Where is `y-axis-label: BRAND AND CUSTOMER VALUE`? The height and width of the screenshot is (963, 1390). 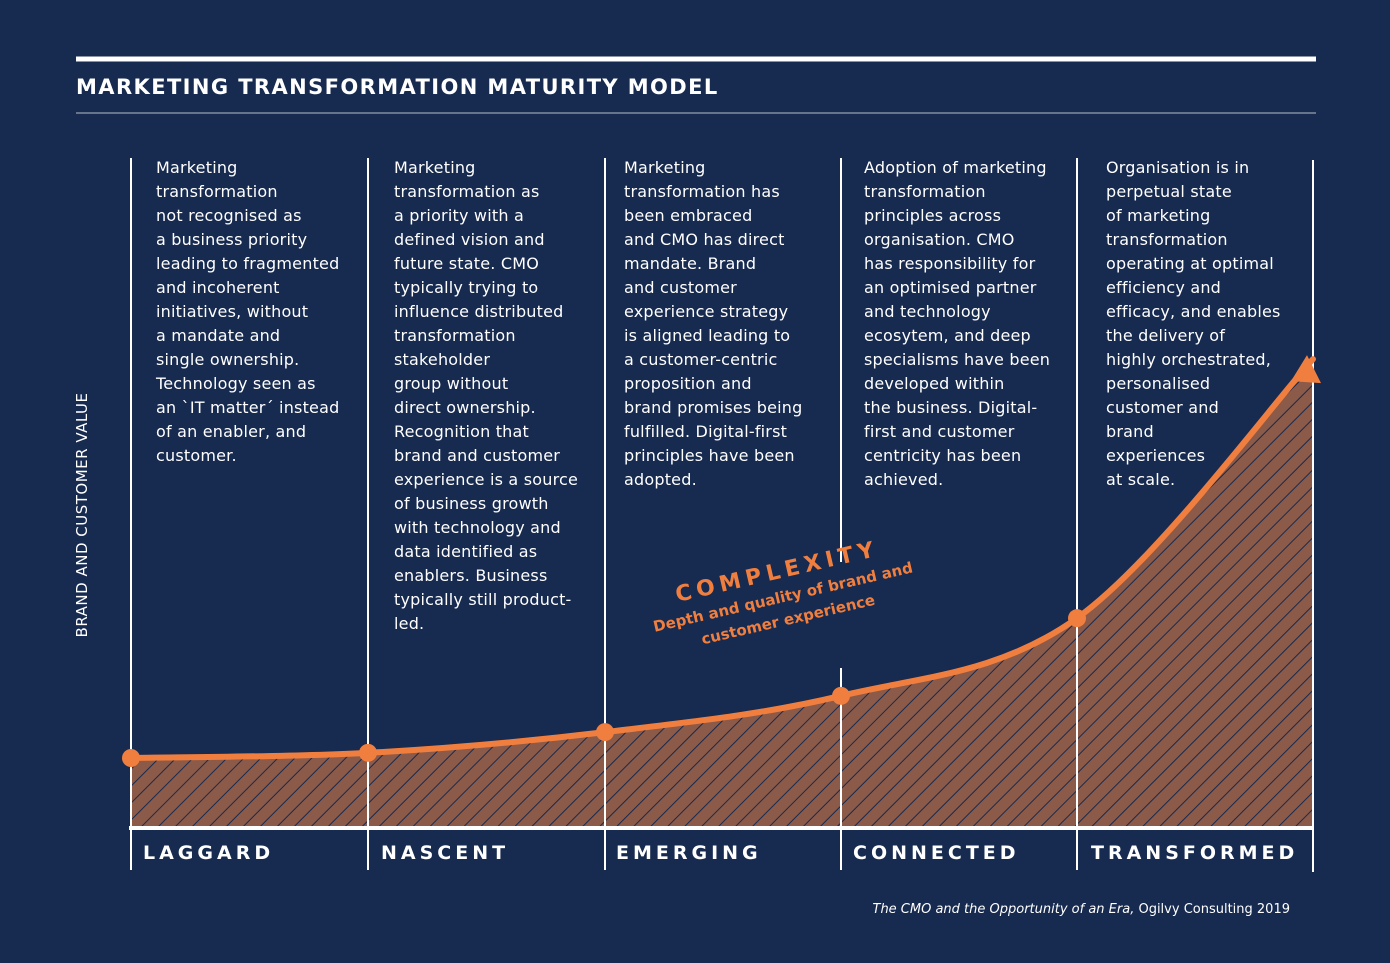
y-axis-label: BRAND AND CUSTOMER VALUE is located at coordinates (82, 515).